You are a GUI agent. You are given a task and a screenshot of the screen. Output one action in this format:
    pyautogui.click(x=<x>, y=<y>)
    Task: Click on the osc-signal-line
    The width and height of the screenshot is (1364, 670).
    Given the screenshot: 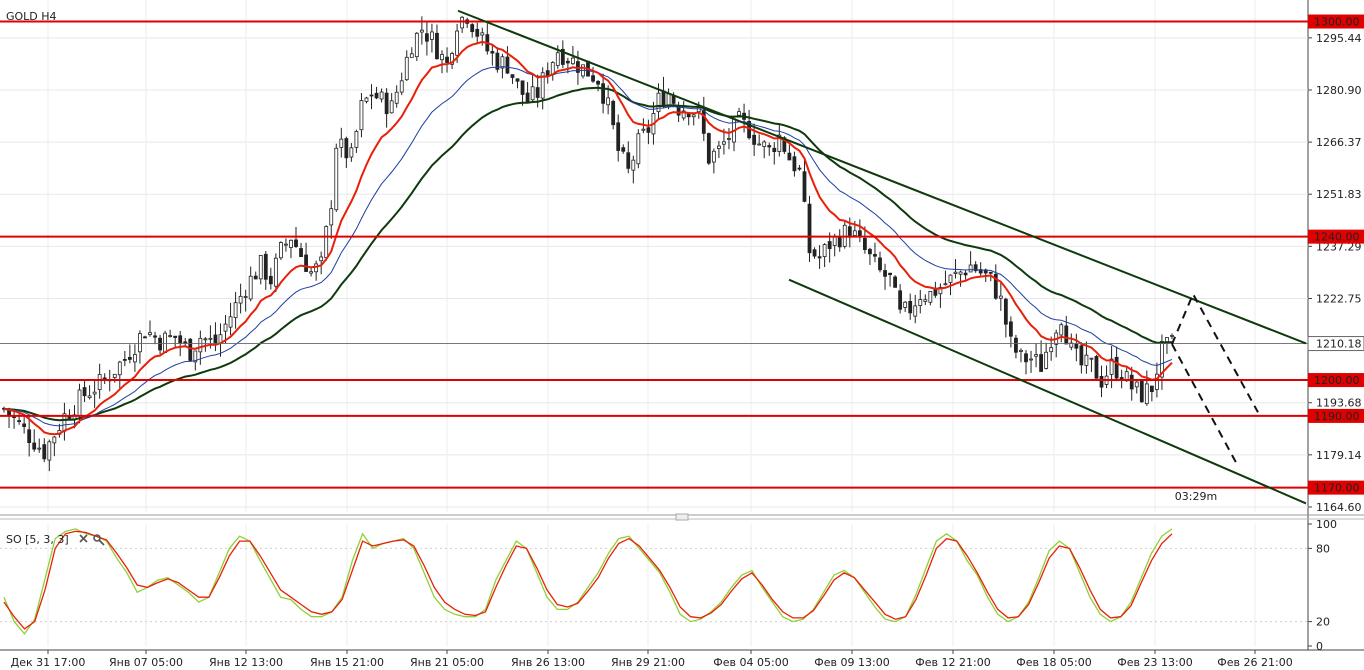 What is the action you would take?
    pyautogui.click(x=588, y=580)
    